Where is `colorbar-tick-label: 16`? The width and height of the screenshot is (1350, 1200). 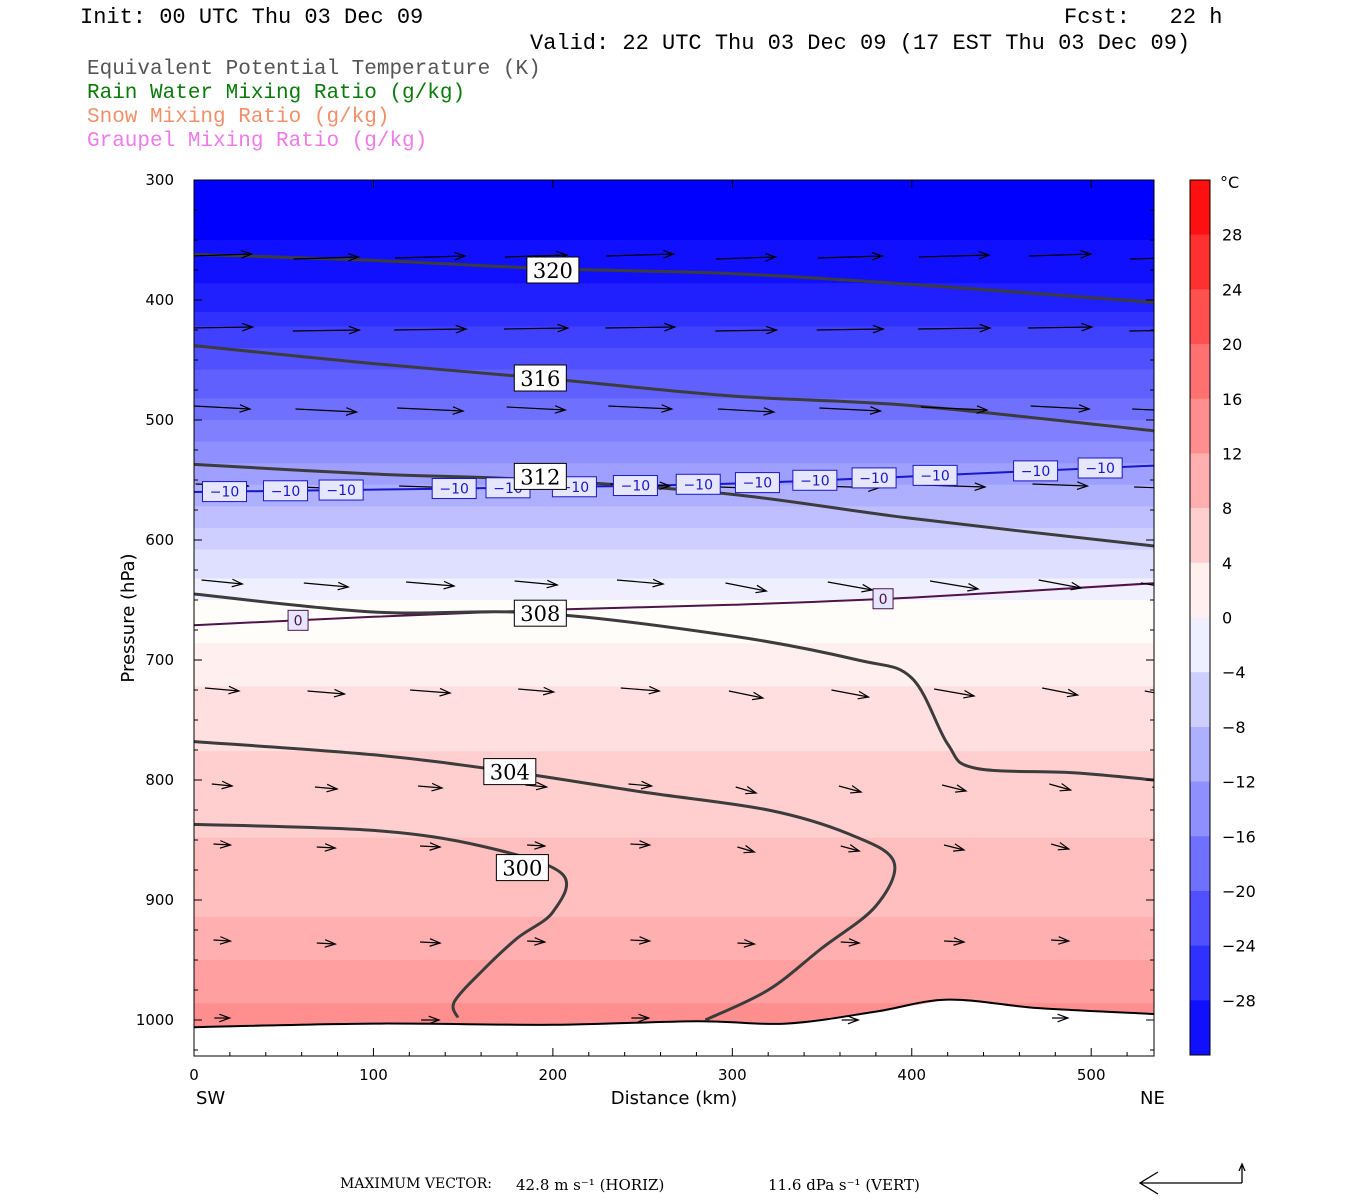
colorbar-tick-label: 16 is located at coordinates (1232, 399).